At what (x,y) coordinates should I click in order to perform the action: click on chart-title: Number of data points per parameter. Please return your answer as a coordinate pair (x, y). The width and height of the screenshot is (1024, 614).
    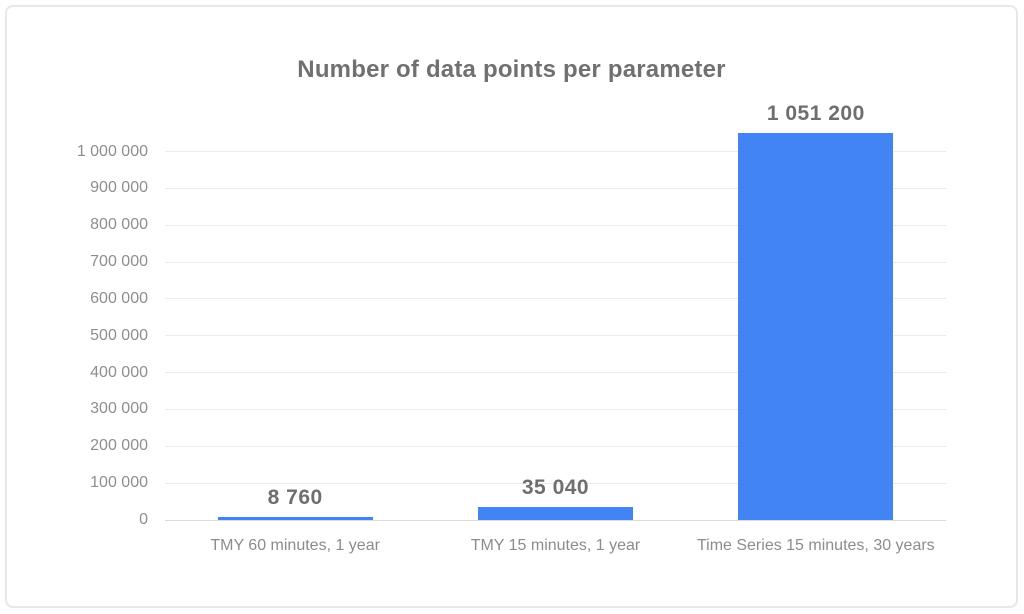
    Looking at the image, I should click on (511, 69).